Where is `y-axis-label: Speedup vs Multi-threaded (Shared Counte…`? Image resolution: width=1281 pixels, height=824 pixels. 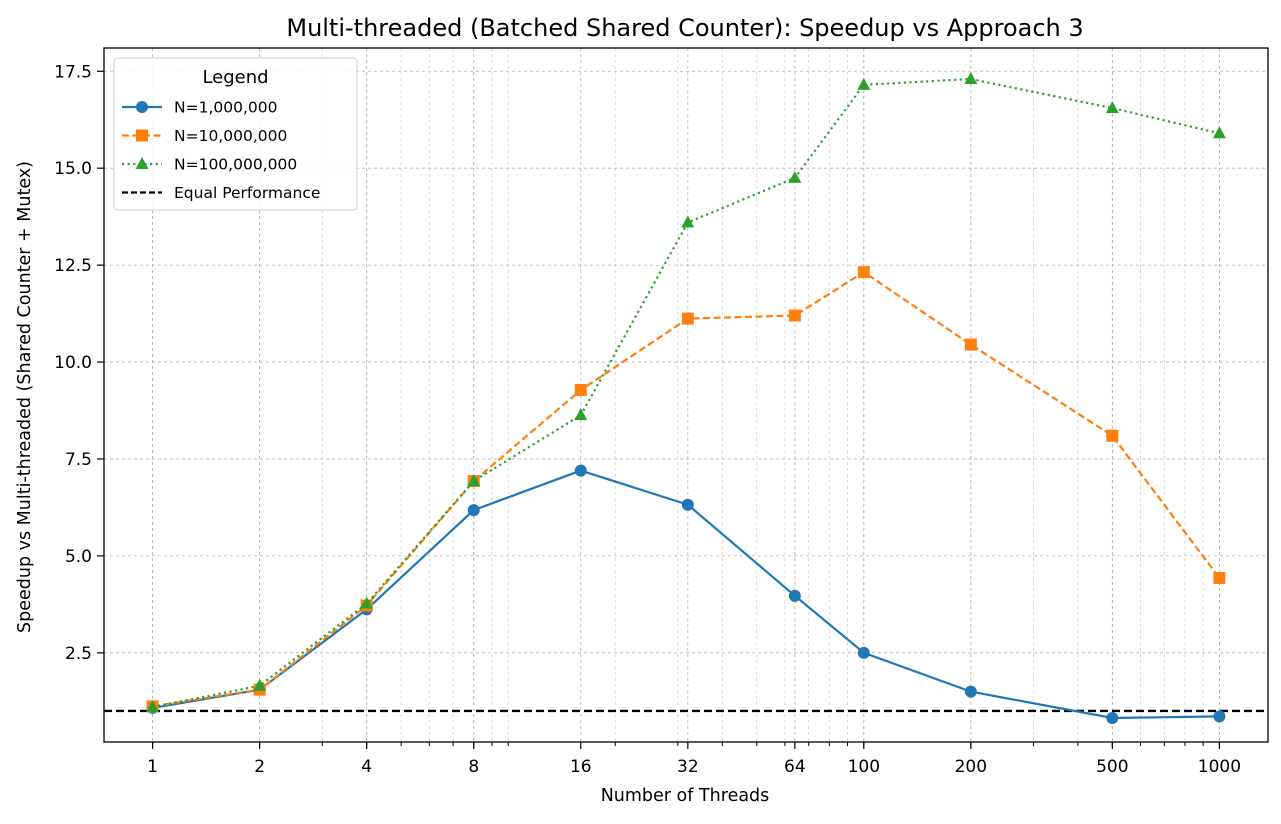
y-axis-label: Speedup vs Multi-threaded (Shared Counte… is located at coordinates (25, 397).